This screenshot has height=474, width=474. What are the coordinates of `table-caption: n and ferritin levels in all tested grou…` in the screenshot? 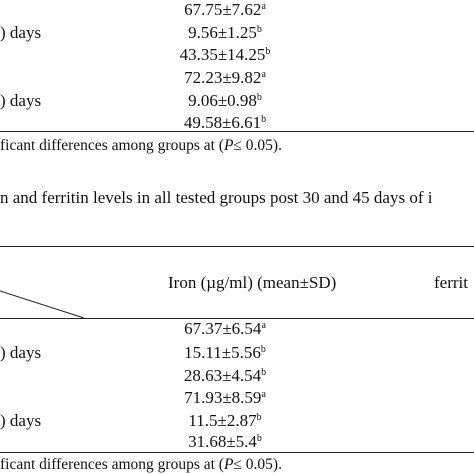 It's located at (216, 197).